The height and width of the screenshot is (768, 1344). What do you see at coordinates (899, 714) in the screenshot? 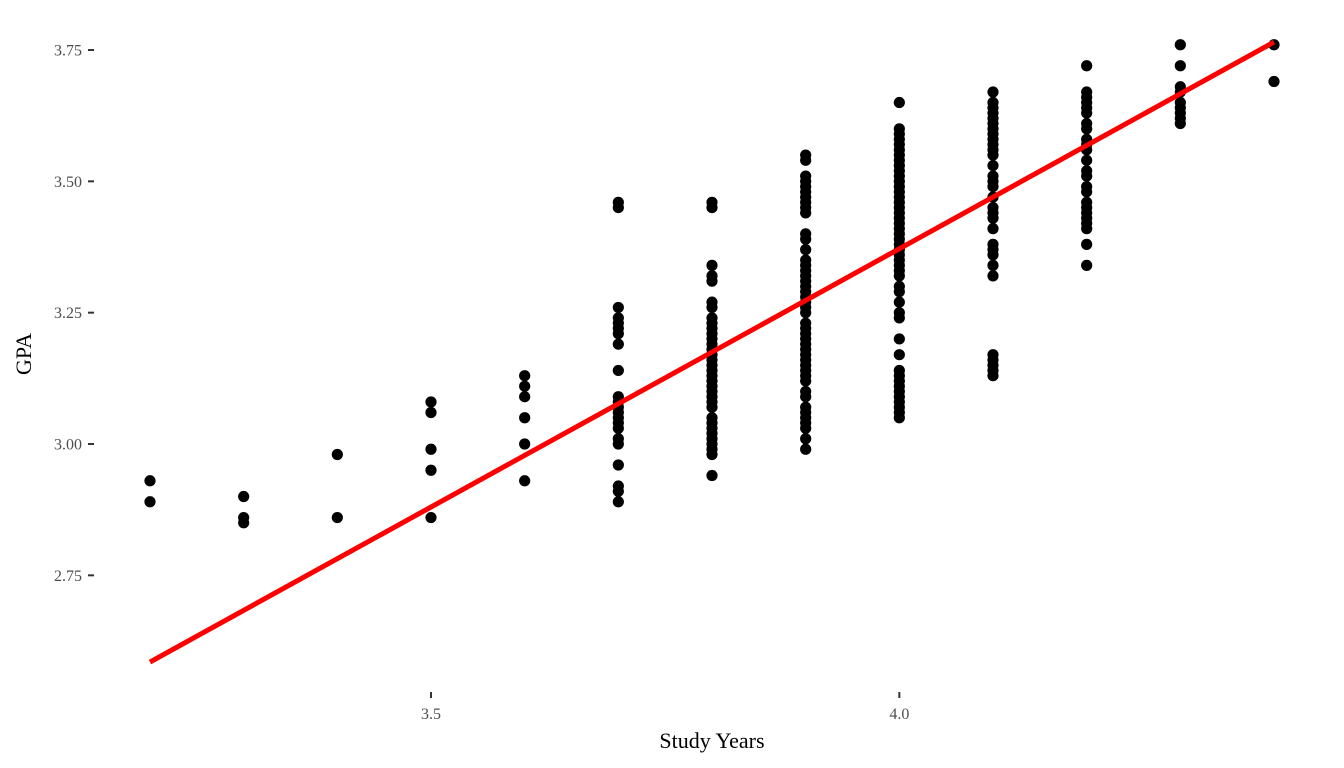
I see `x-tick-label: 4.0` at bounding box center [899, 714].